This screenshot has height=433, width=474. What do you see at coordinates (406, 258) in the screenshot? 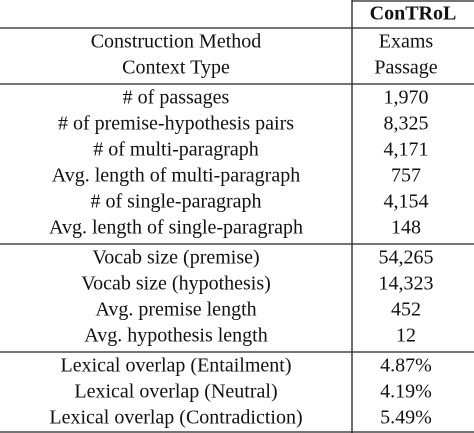
I see `row-value: 54,265` at bounding box center [406, 258].